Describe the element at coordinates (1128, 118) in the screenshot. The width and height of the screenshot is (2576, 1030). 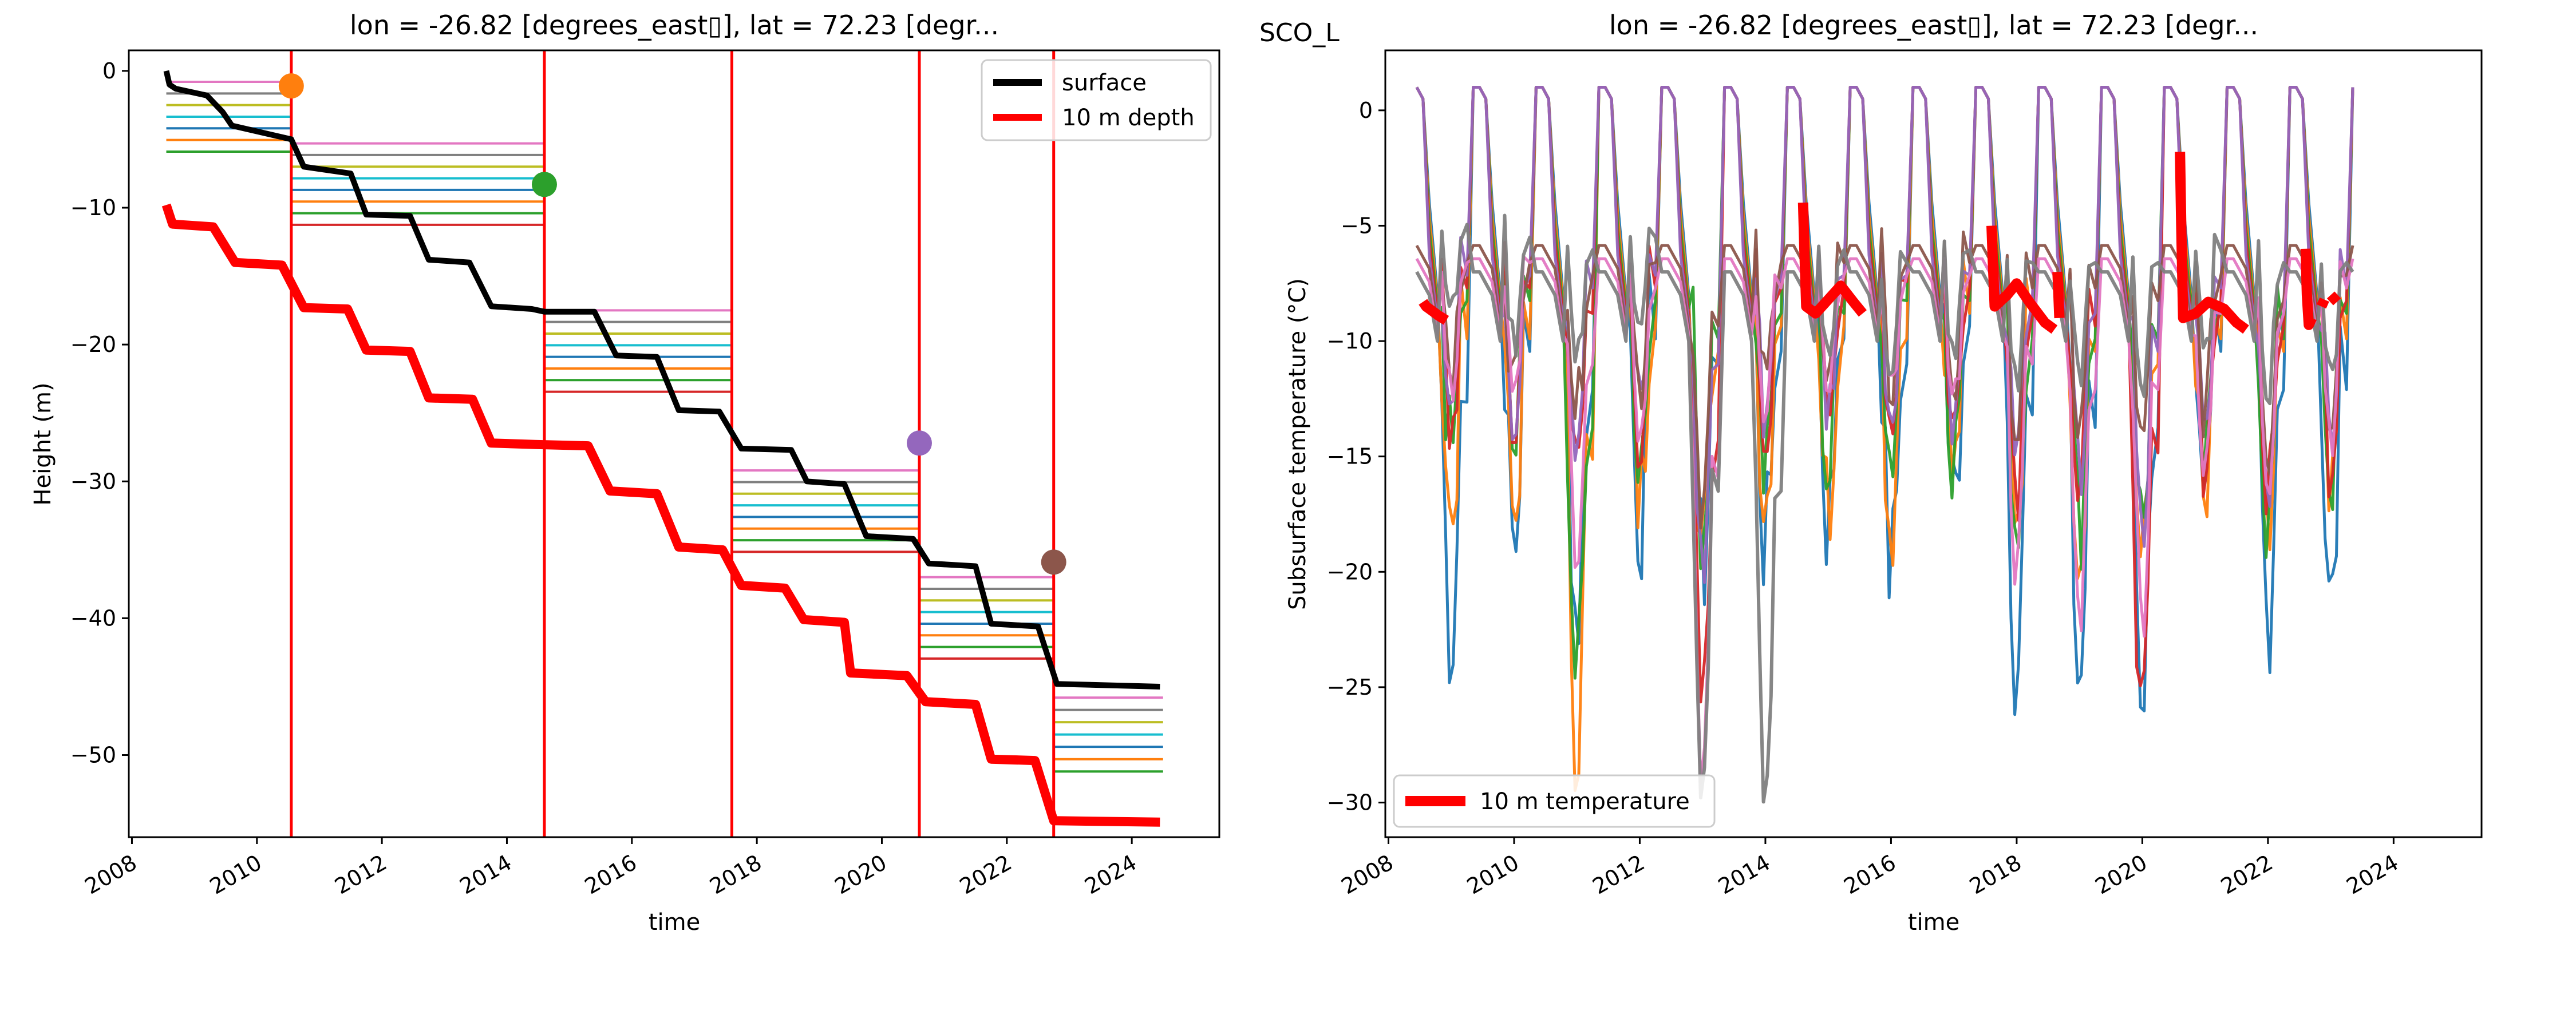
I see `legend-depth-label: 10 m depth` at that location.